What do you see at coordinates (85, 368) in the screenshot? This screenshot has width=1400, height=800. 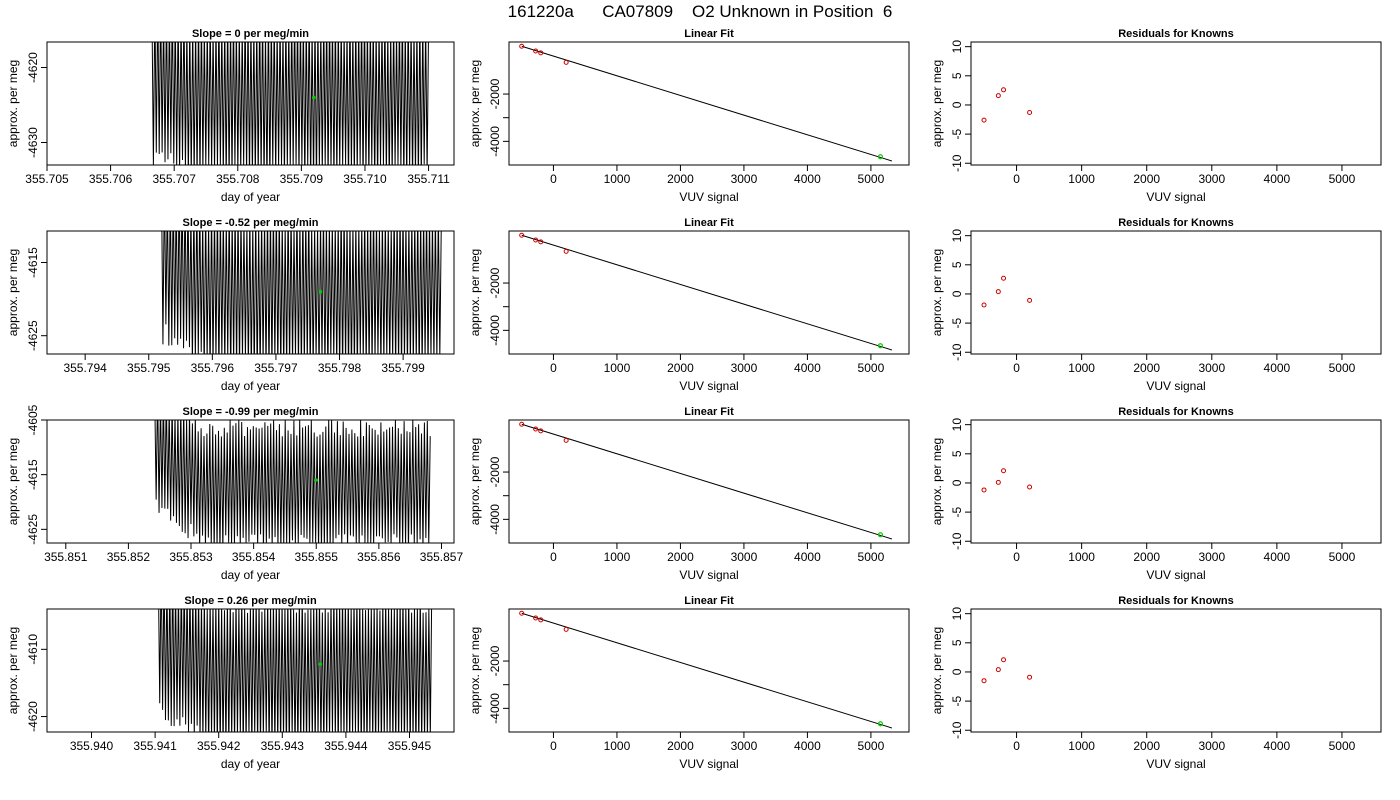 I see `x-tick-label: 355.794` at bounding box center [85, 368].